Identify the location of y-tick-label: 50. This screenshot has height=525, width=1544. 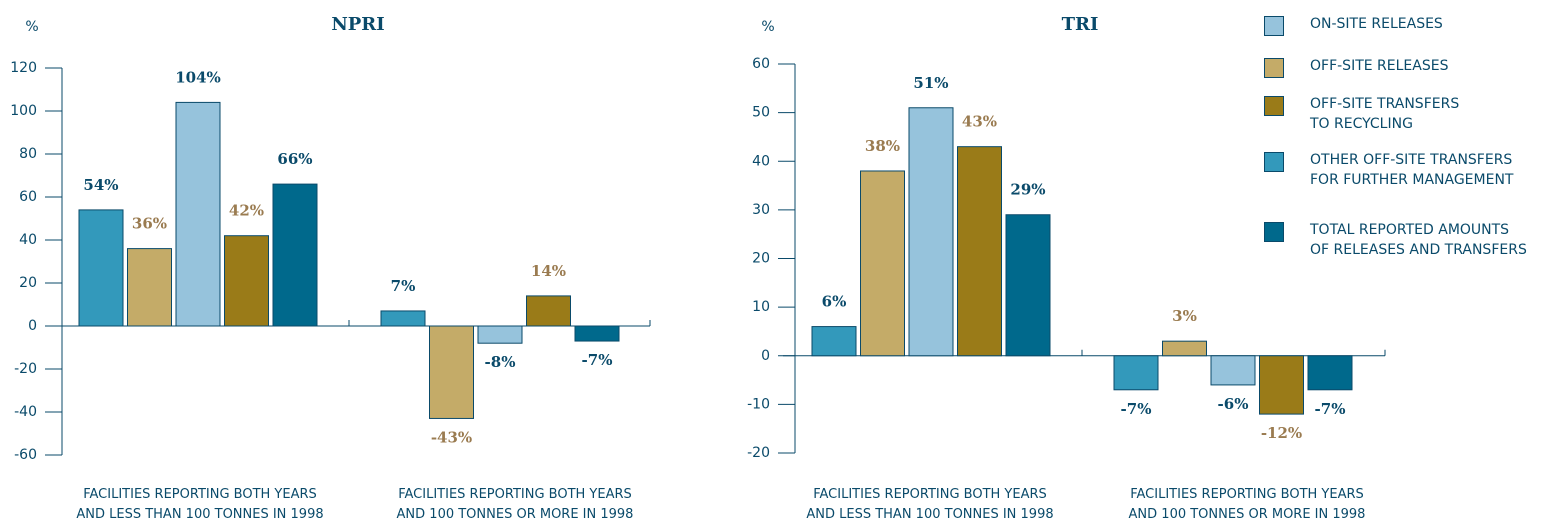
(761, 113).